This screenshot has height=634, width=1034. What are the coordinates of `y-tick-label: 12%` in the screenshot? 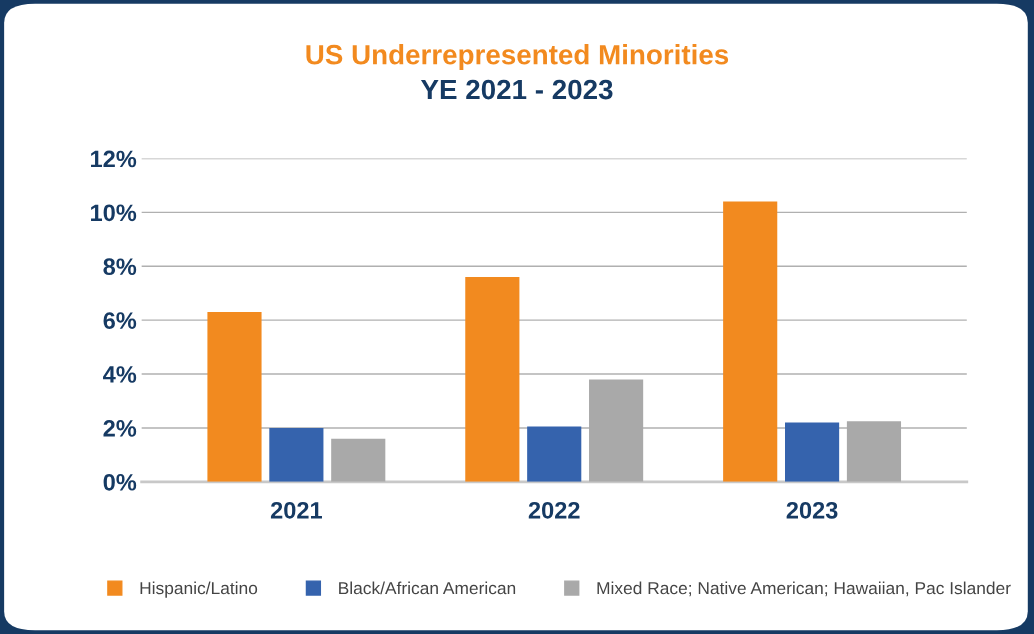 It's located at (114, 159).